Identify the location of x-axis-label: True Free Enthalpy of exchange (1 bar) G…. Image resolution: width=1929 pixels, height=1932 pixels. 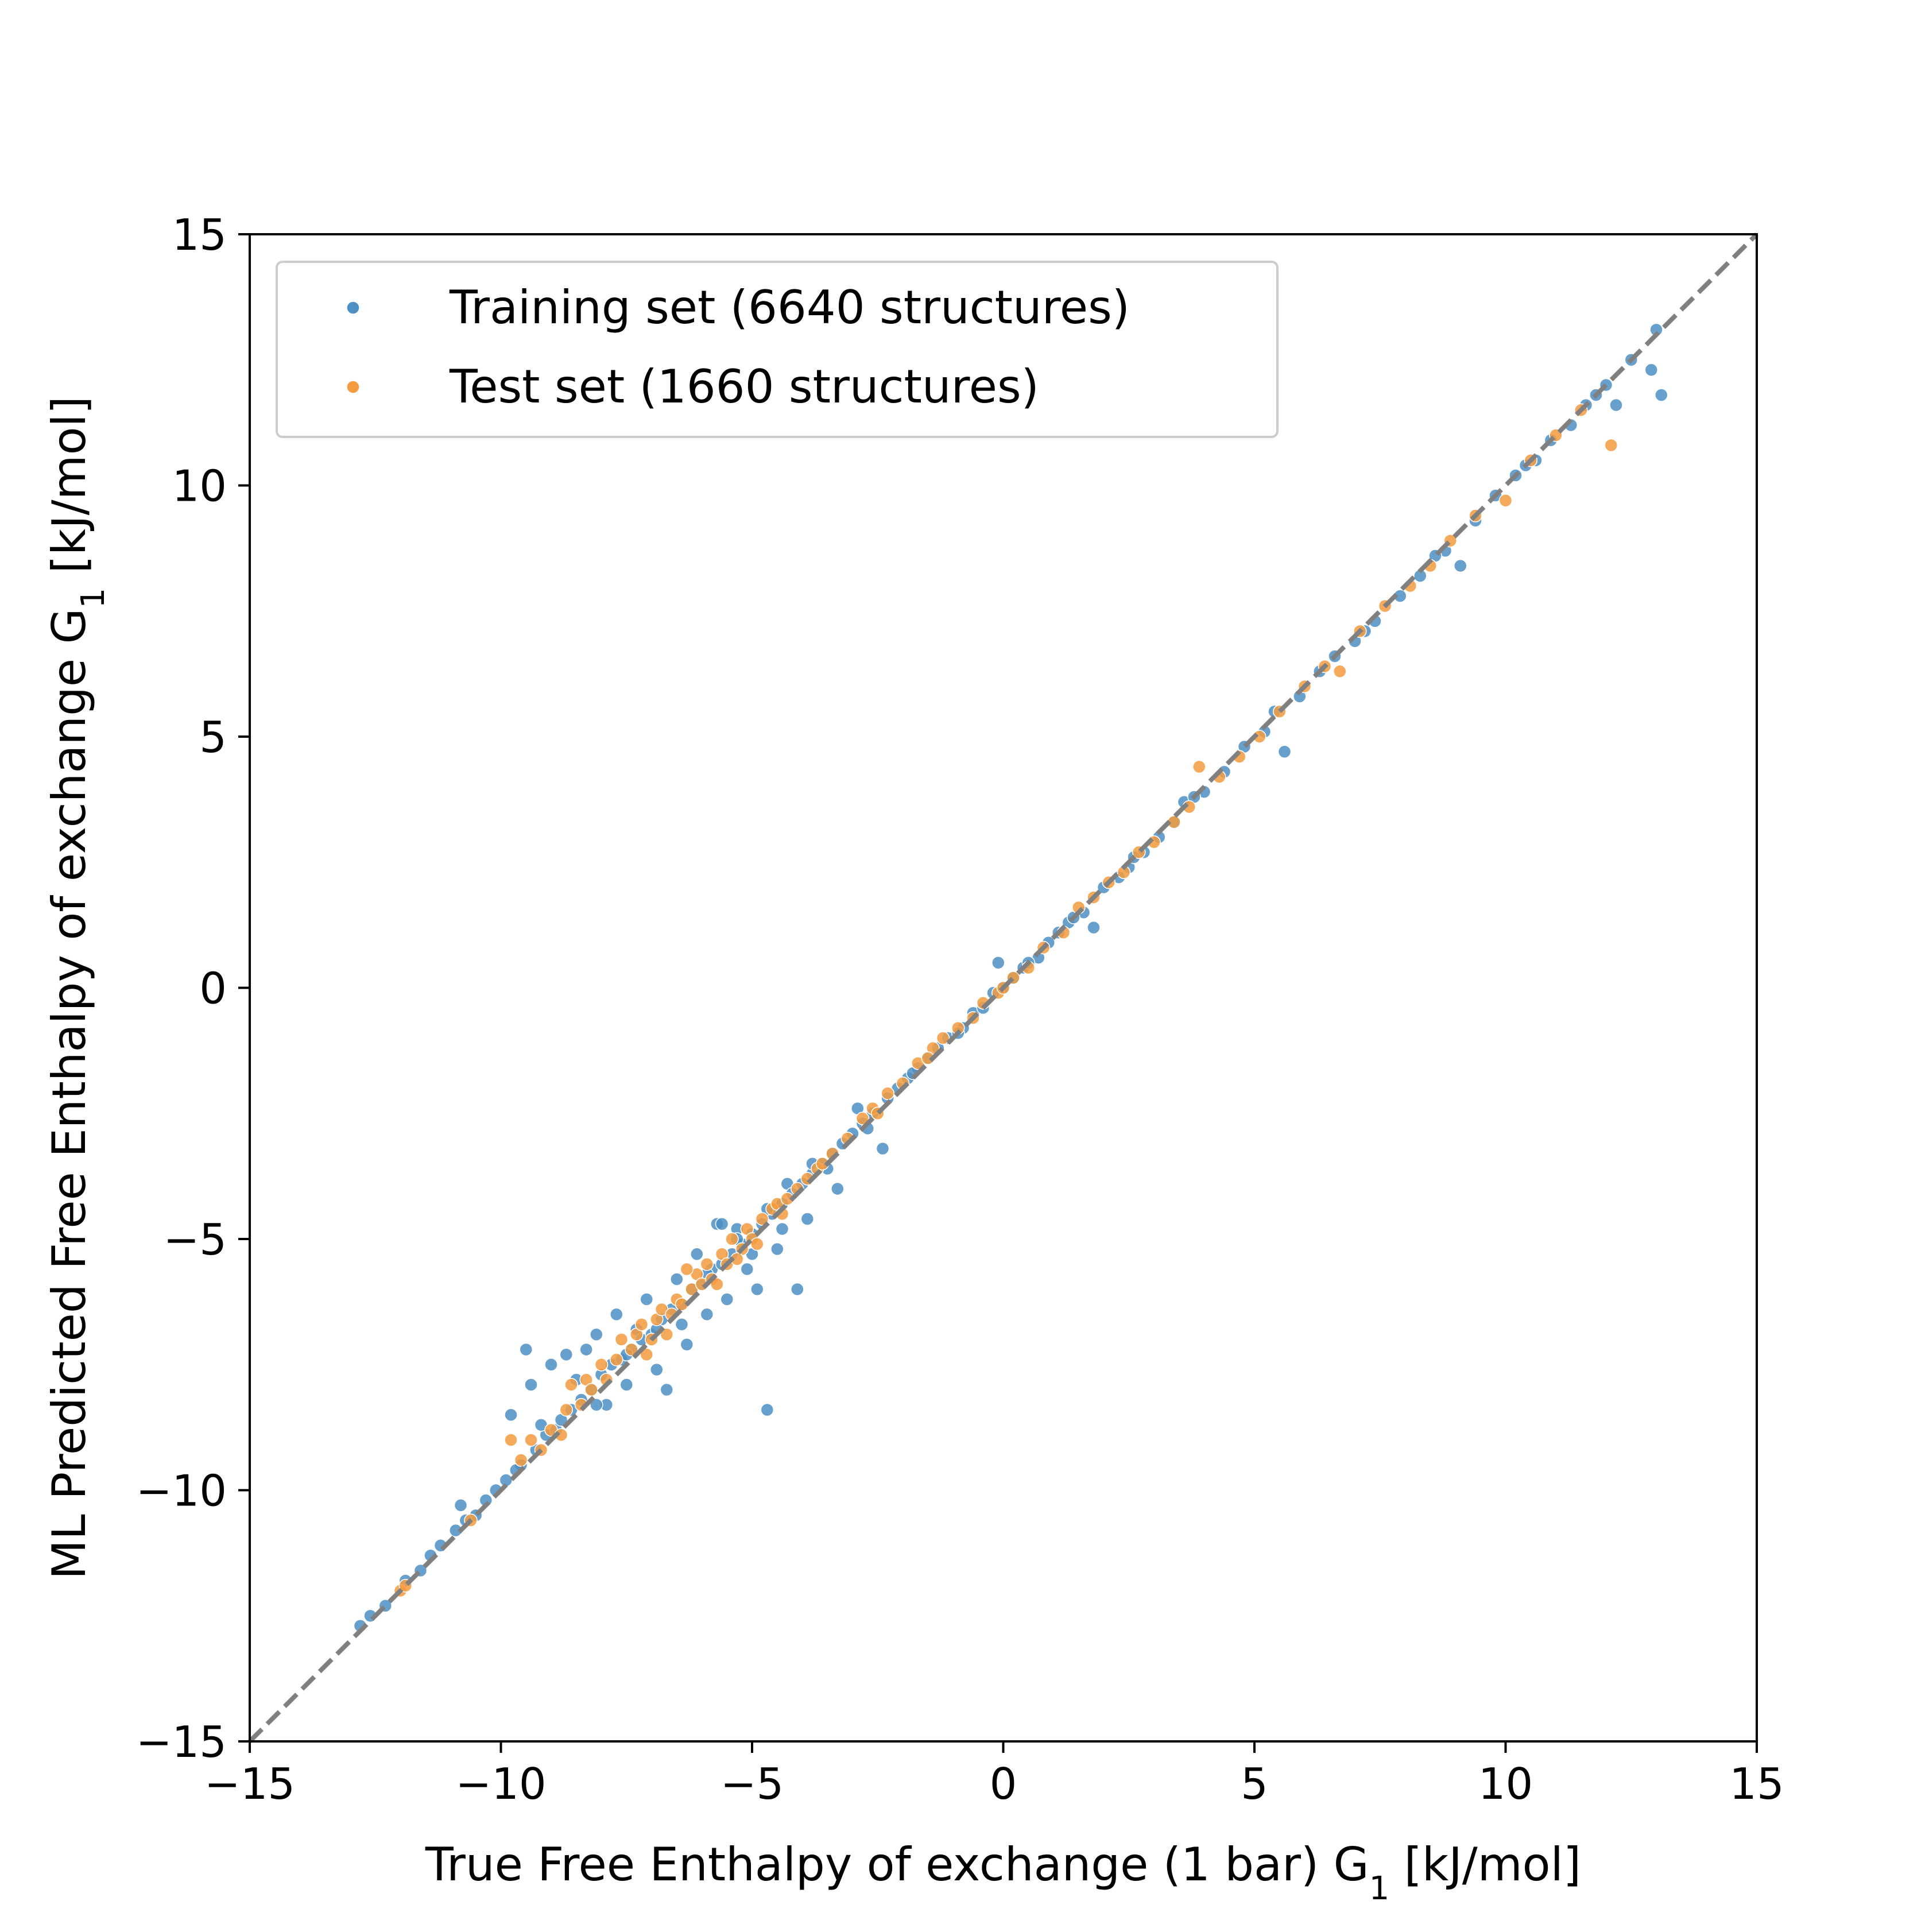
(1003, 1872).